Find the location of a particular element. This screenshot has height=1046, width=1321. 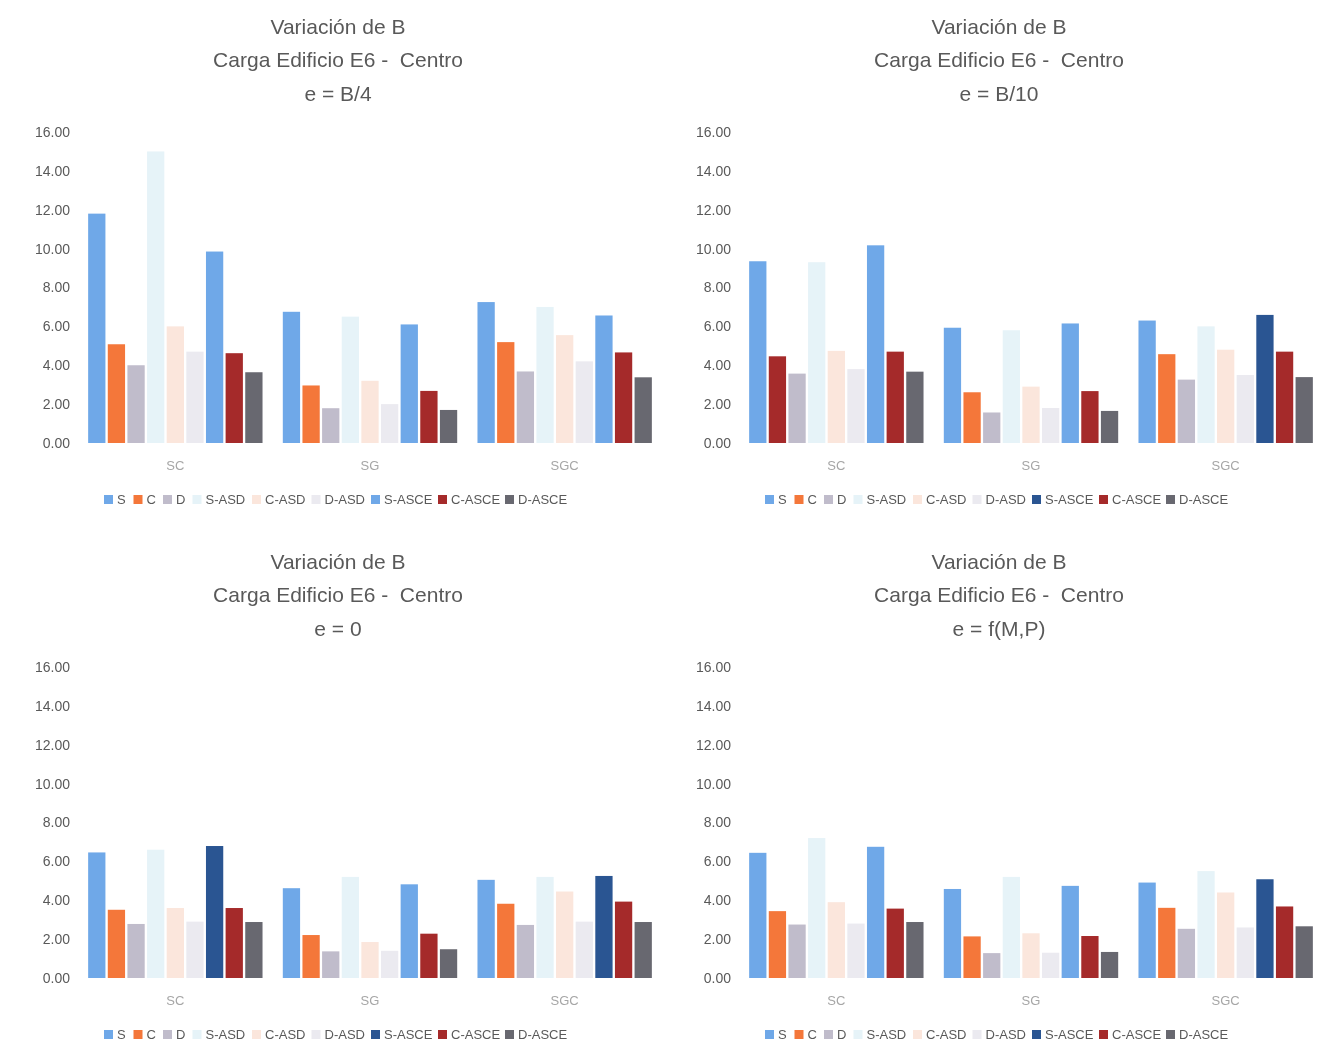

y-tick-label: 12.00 is located at coordinates (713, 209).